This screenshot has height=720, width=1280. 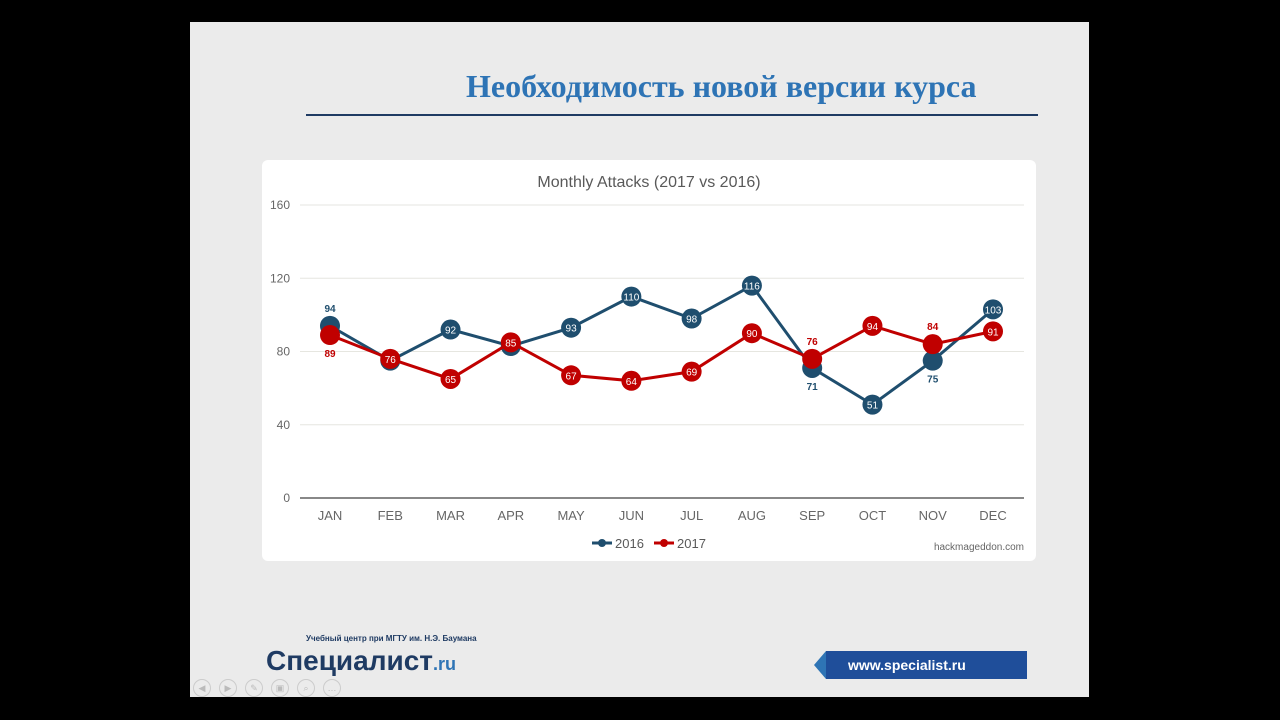 I want to click on legend-label-2016: 2016, so click(x=629, y=543).